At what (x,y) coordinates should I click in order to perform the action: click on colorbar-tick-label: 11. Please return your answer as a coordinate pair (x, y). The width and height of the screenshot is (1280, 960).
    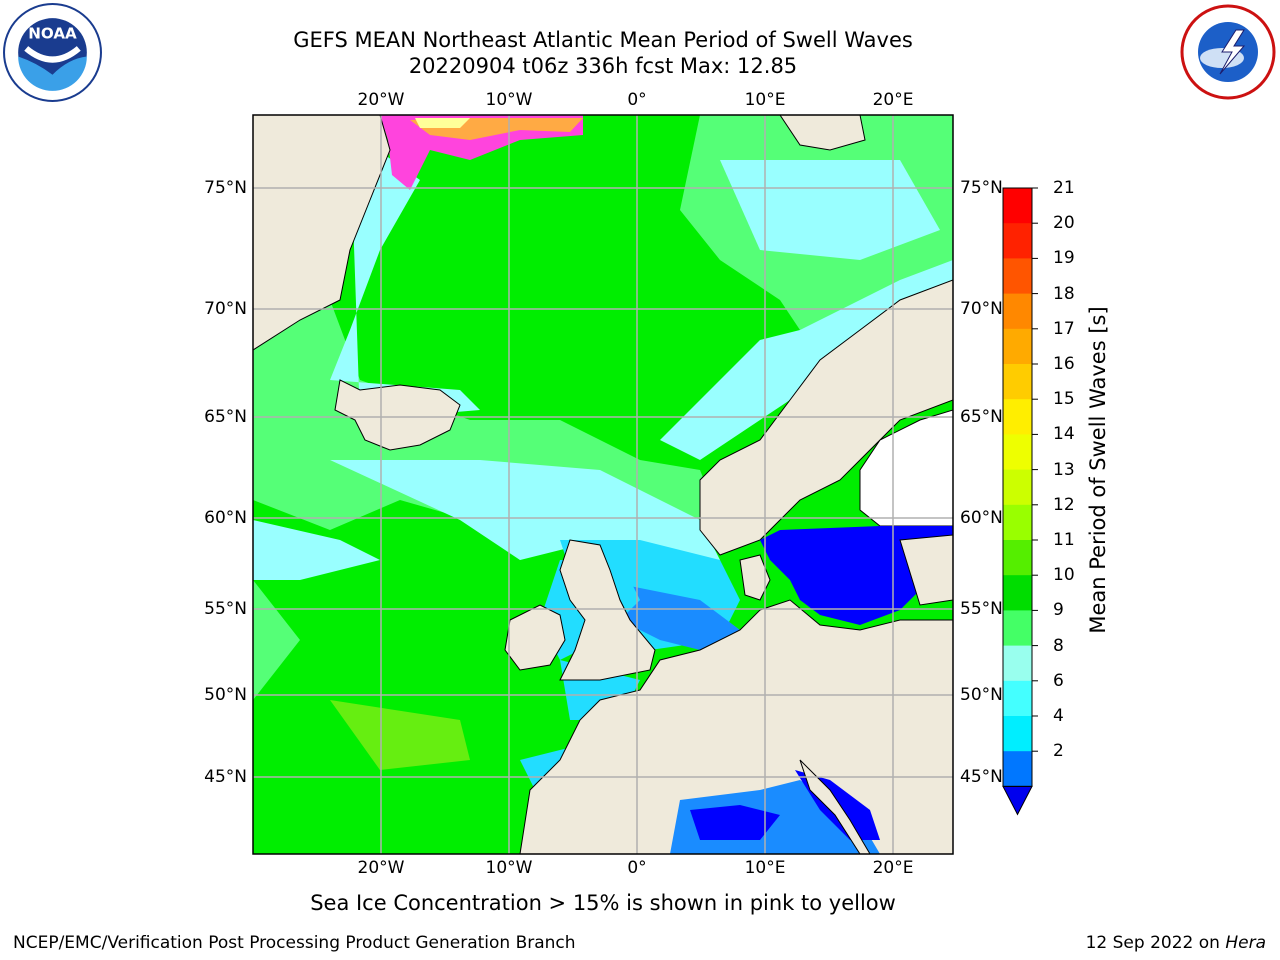
    Looking at the image, I should click on (1064, 540).